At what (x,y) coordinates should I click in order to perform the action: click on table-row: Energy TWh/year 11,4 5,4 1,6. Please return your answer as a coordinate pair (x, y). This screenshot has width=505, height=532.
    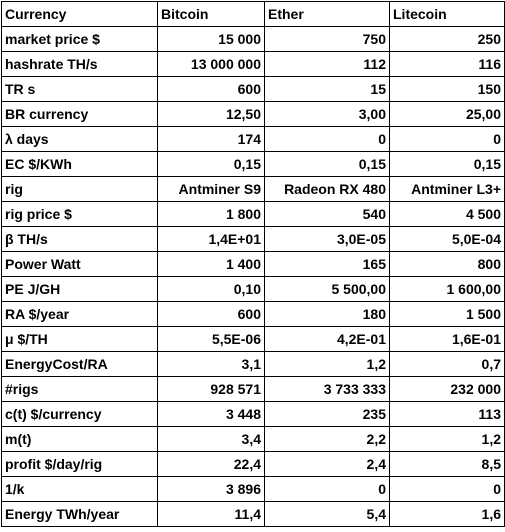
    Looking at the image, I should click on (253, 514).